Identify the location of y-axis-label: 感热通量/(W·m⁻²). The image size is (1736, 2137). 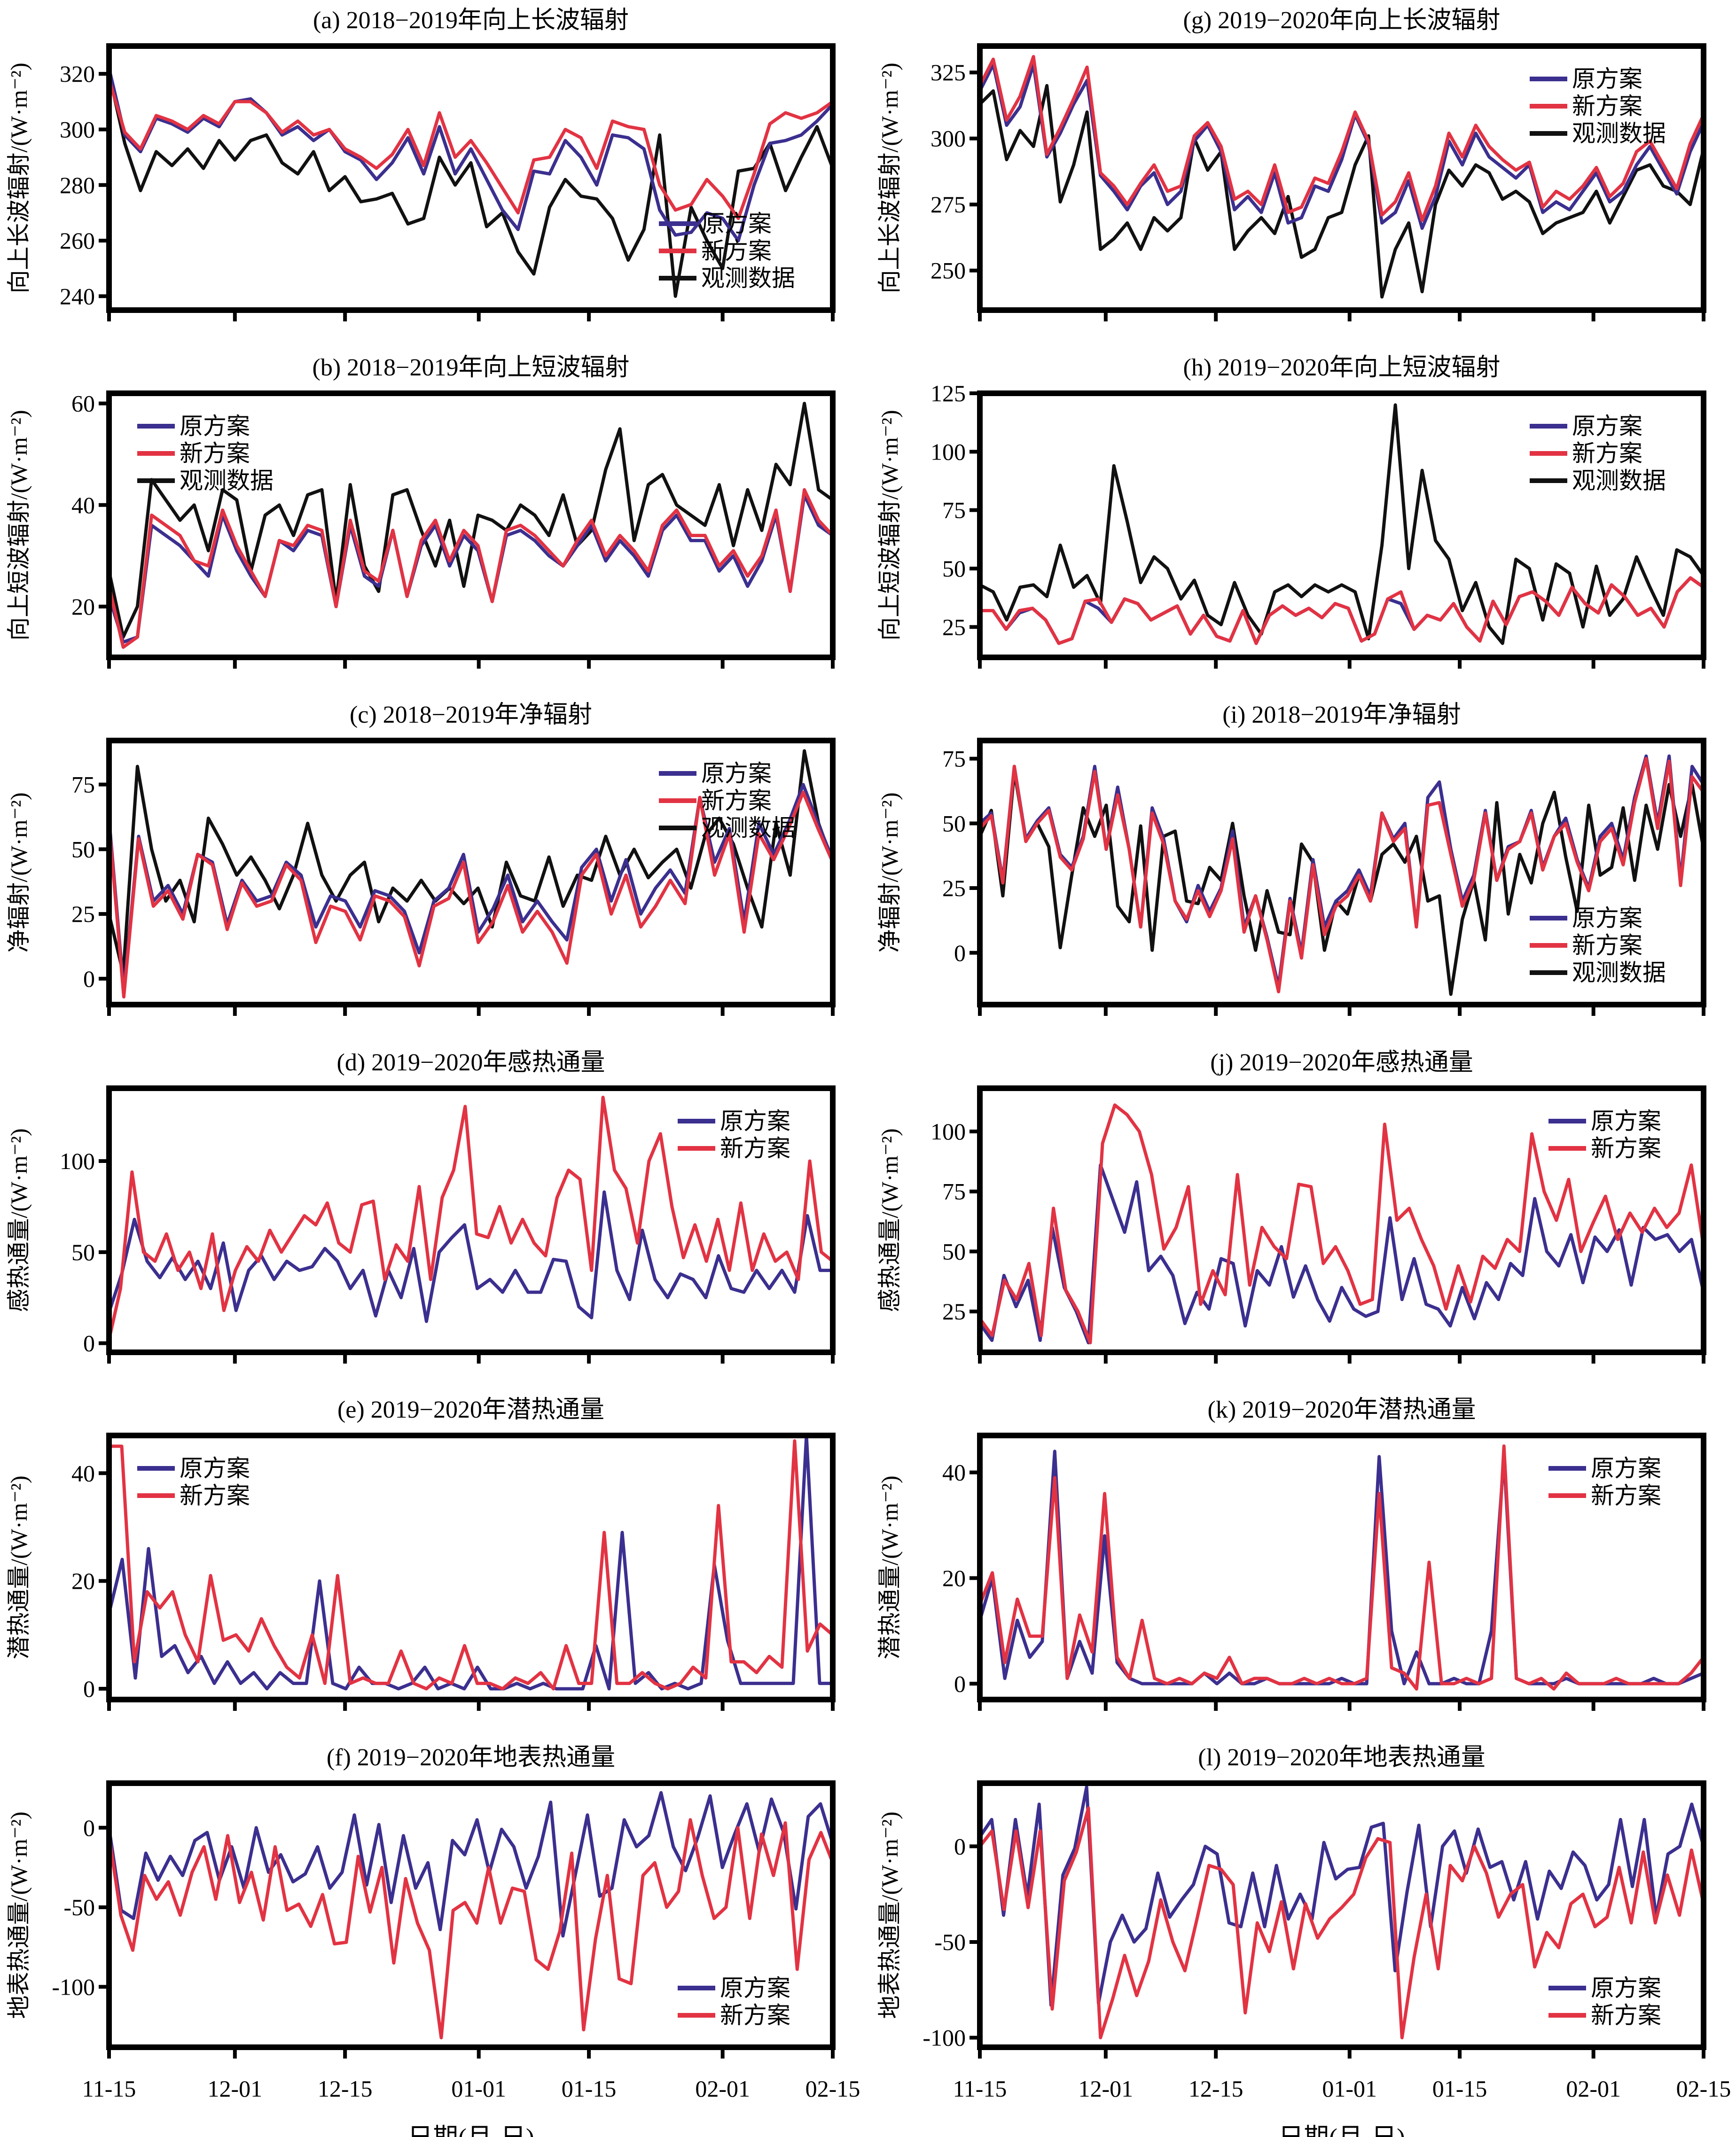
(889, 1220).